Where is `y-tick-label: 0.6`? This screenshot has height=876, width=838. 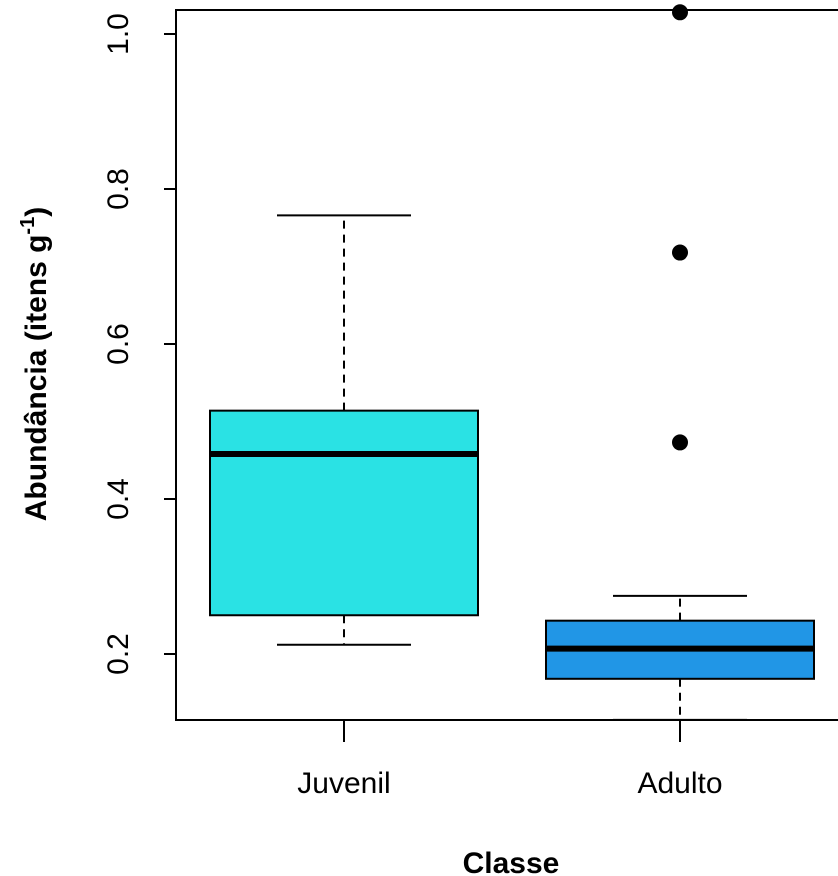 y-tick-label: 0.6 is located at coordinates (118, 344).